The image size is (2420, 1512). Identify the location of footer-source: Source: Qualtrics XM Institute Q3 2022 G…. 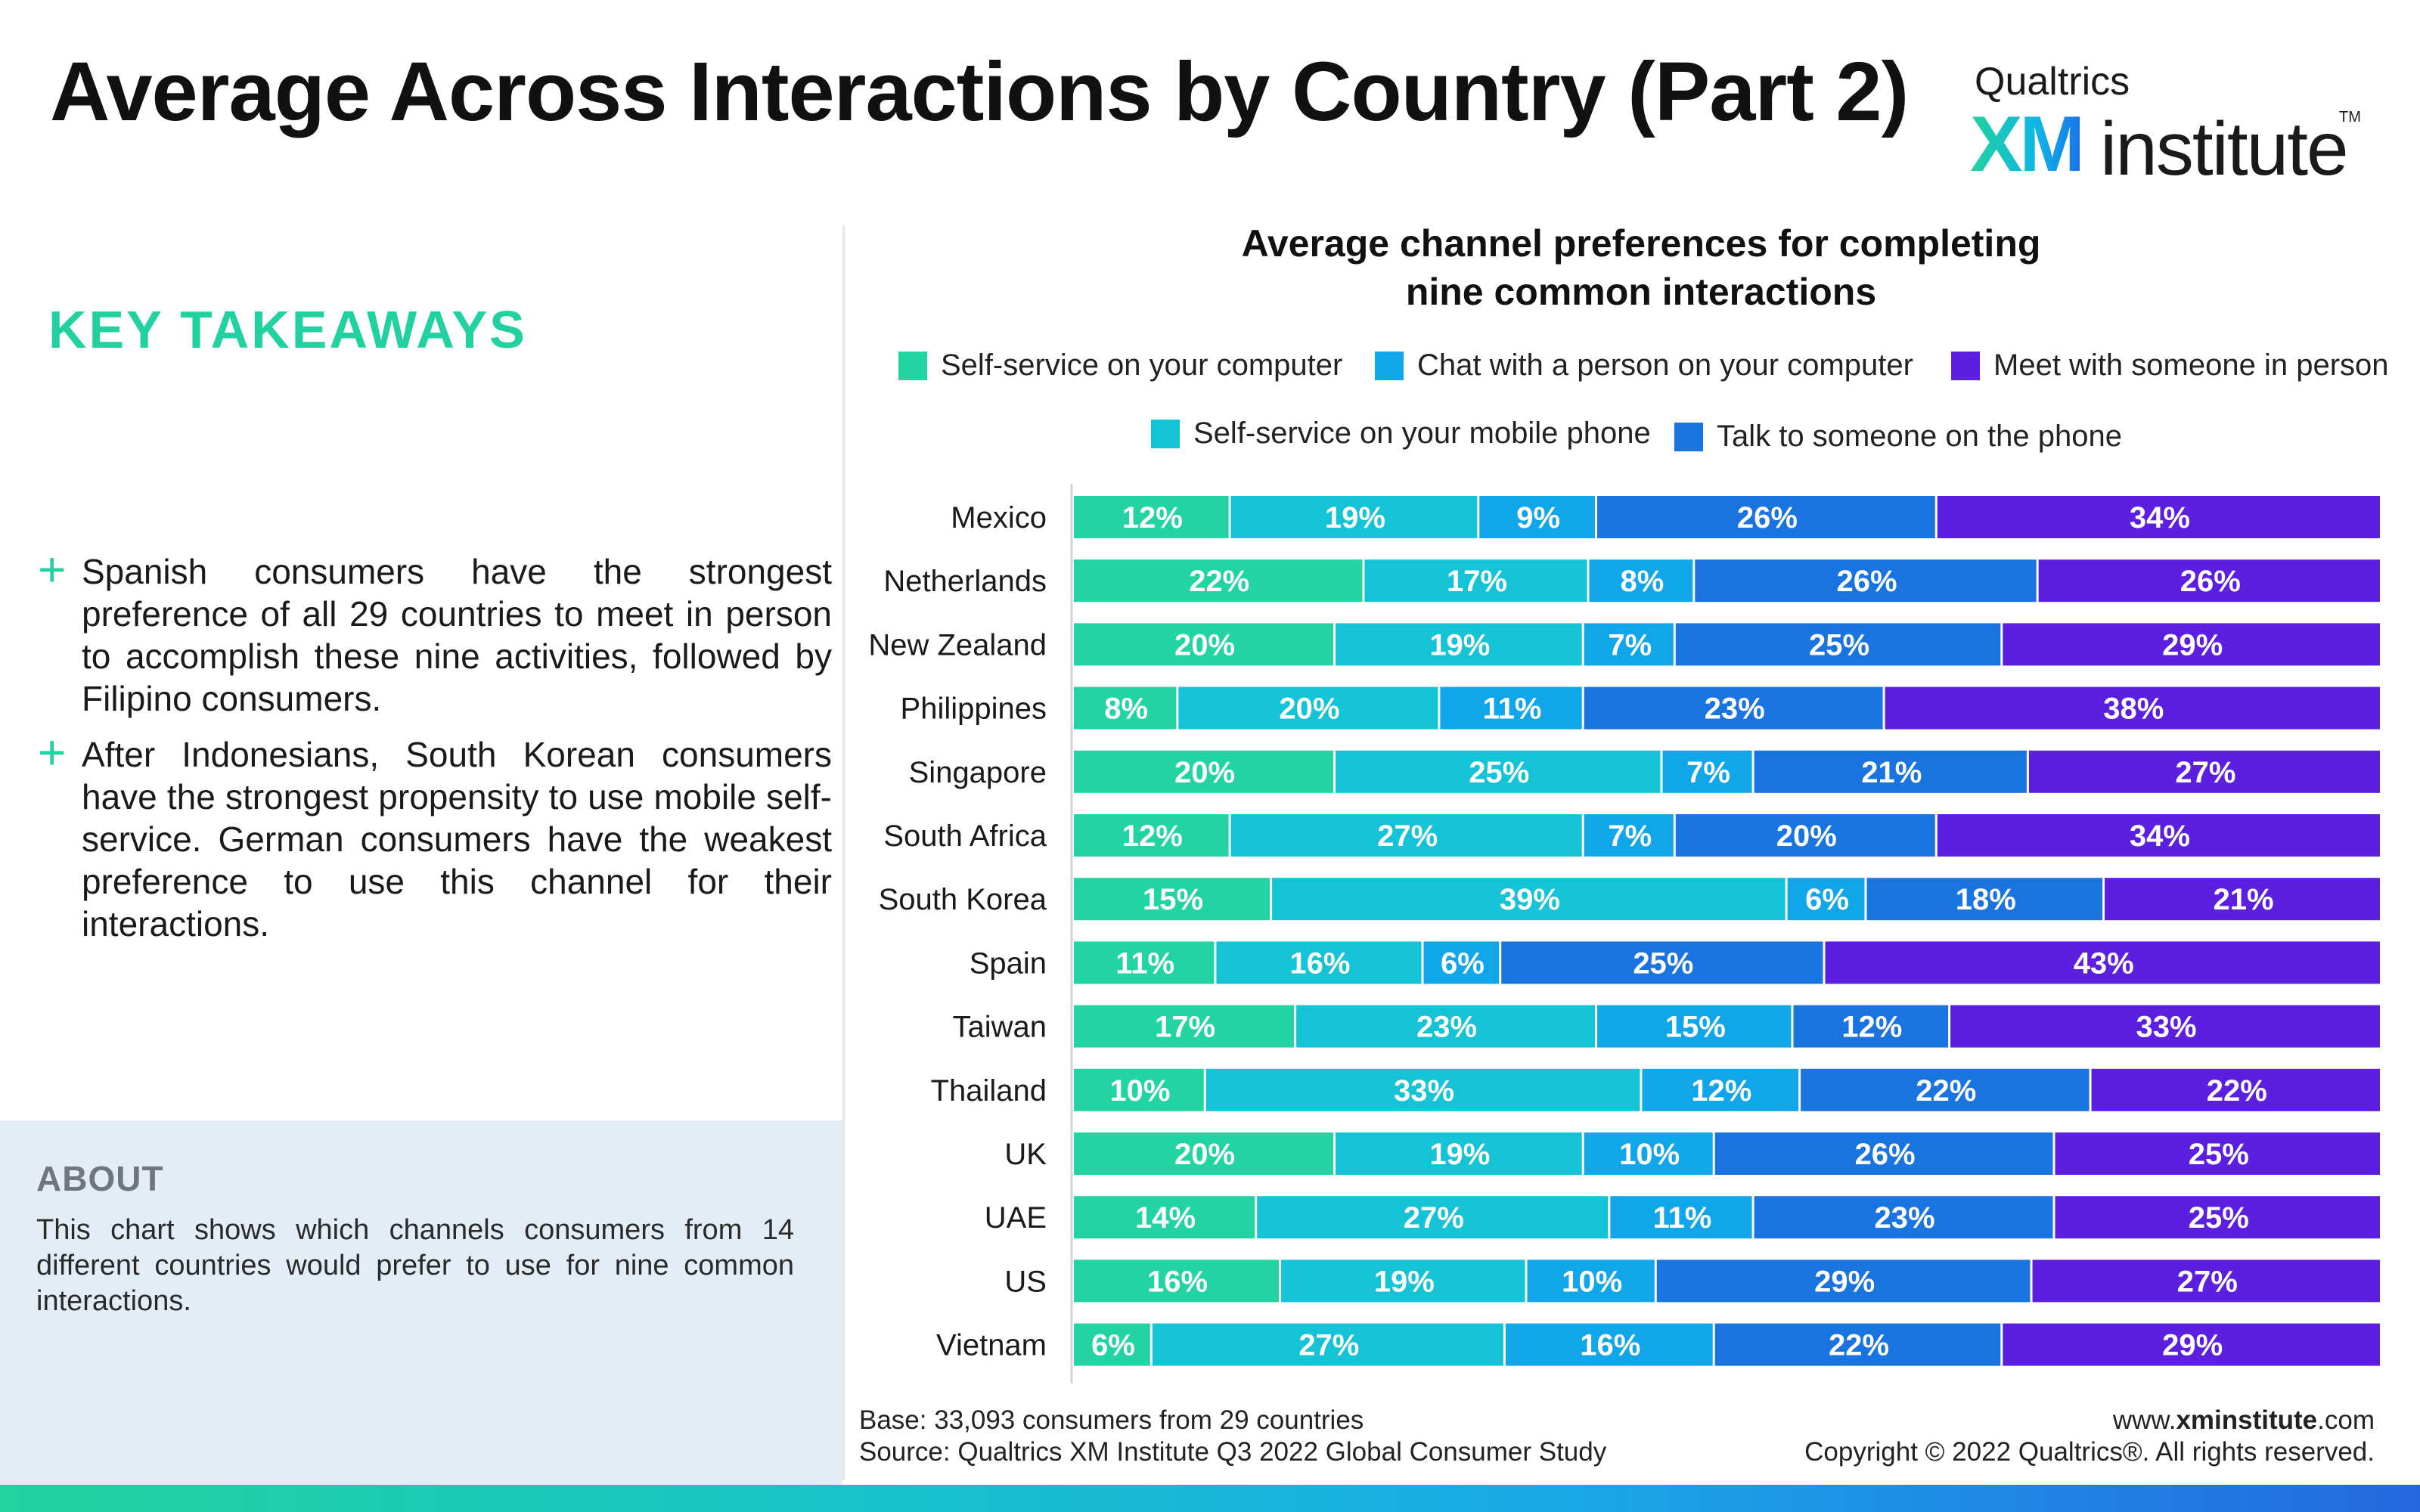
(1233, 1452).